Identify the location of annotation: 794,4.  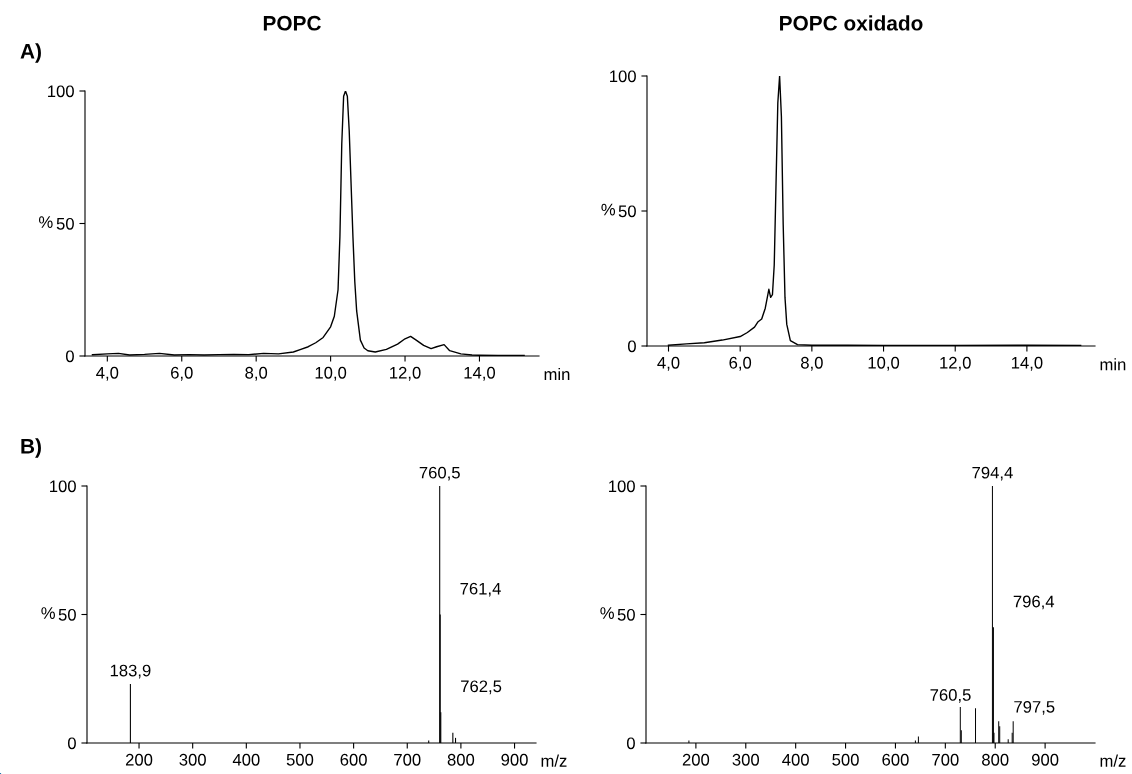
(992, 473).